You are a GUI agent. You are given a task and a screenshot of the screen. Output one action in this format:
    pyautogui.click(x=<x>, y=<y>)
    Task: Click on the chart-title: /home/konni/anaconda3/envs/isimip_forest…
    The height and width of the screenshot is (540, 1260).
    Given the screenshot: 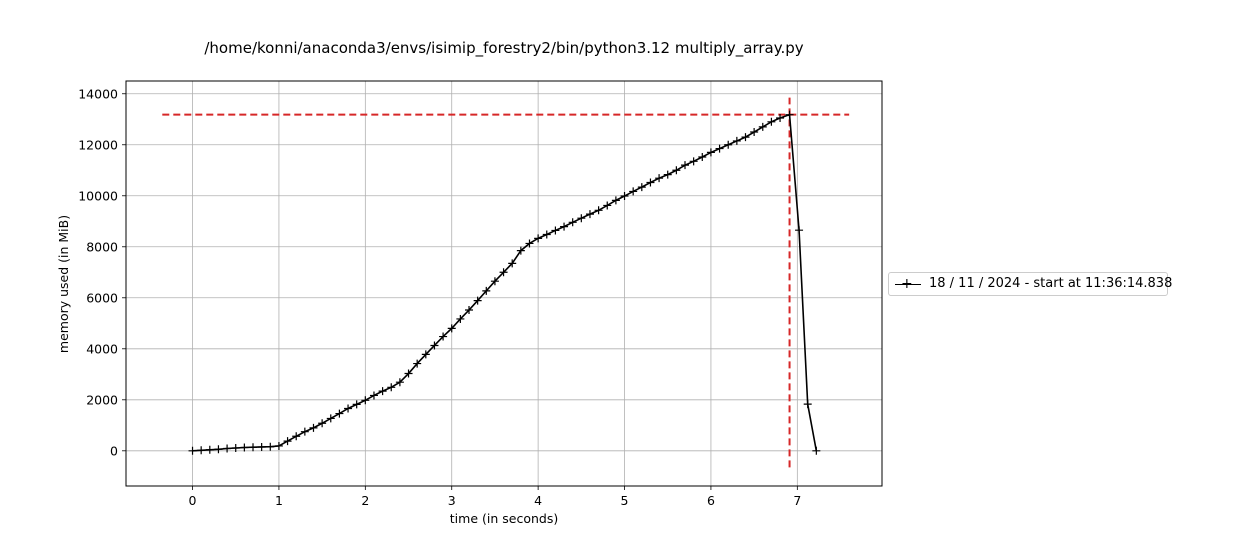 What is the action you would take?
    pyautogui.click(x=504, y=48)
    